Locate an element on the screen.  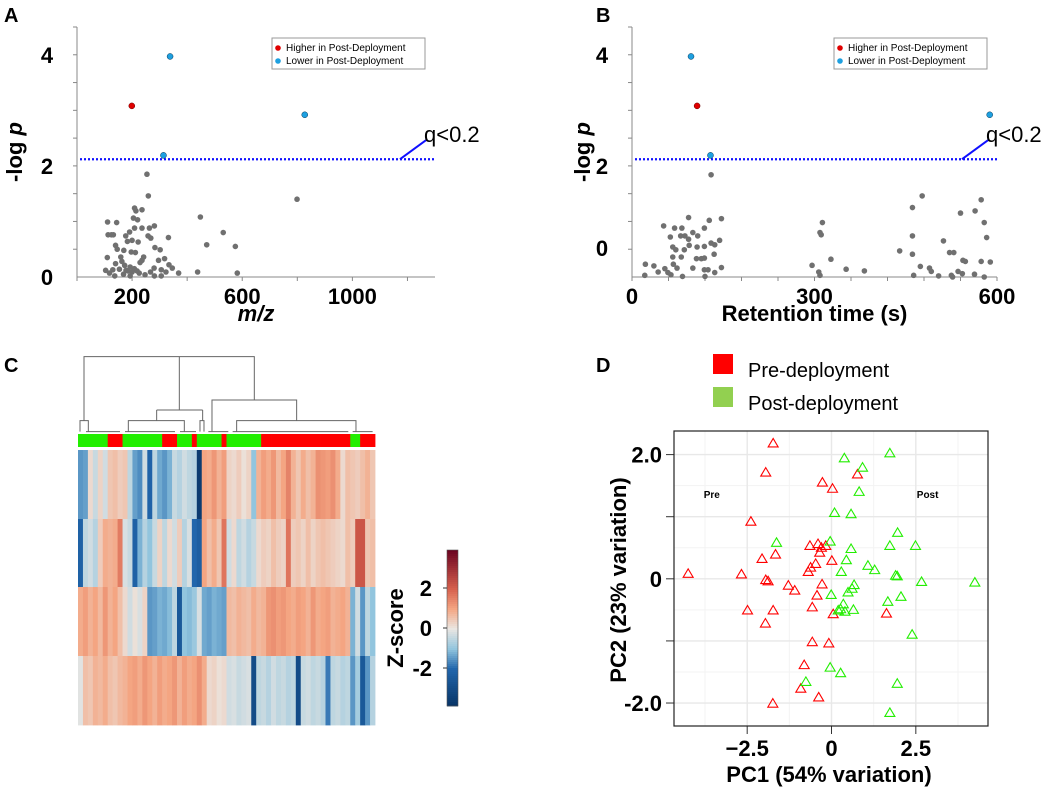
x-tick-label: 0 is located at coordinates (632, 296).